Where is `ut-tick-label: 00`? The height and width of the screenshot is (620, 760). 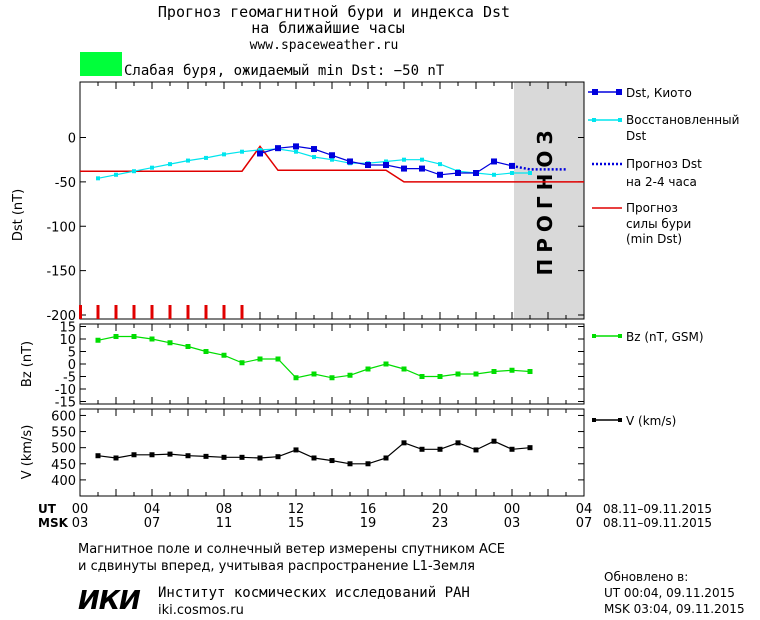 ut-tick-label: 00 is located at coordinates (512, 509).